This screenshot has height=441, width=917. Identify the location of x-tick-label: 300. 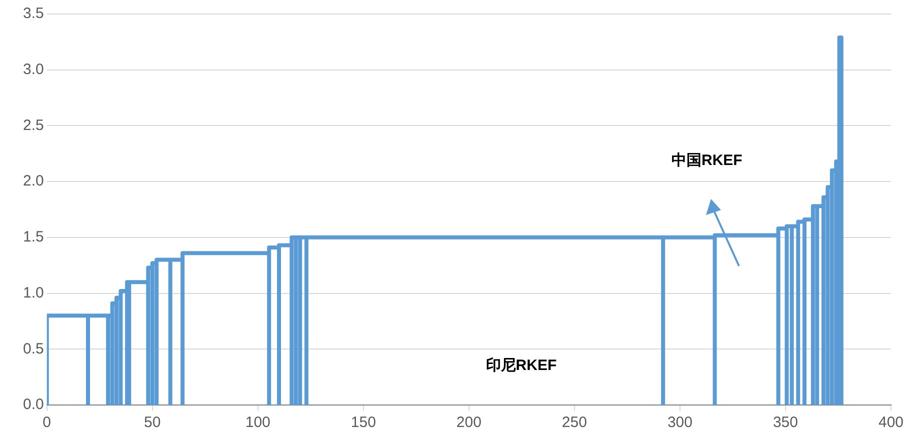
(679, 423).